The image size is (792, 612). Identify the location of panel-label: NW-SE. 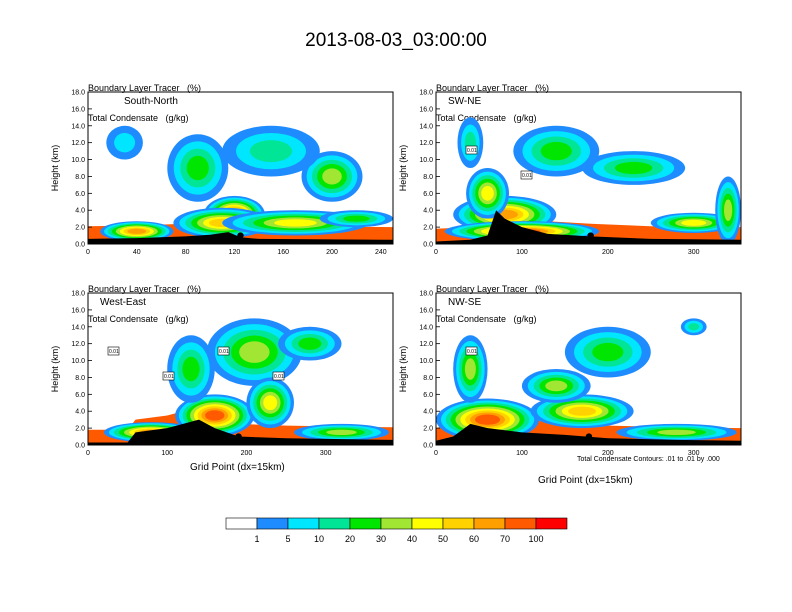
(464, 302).